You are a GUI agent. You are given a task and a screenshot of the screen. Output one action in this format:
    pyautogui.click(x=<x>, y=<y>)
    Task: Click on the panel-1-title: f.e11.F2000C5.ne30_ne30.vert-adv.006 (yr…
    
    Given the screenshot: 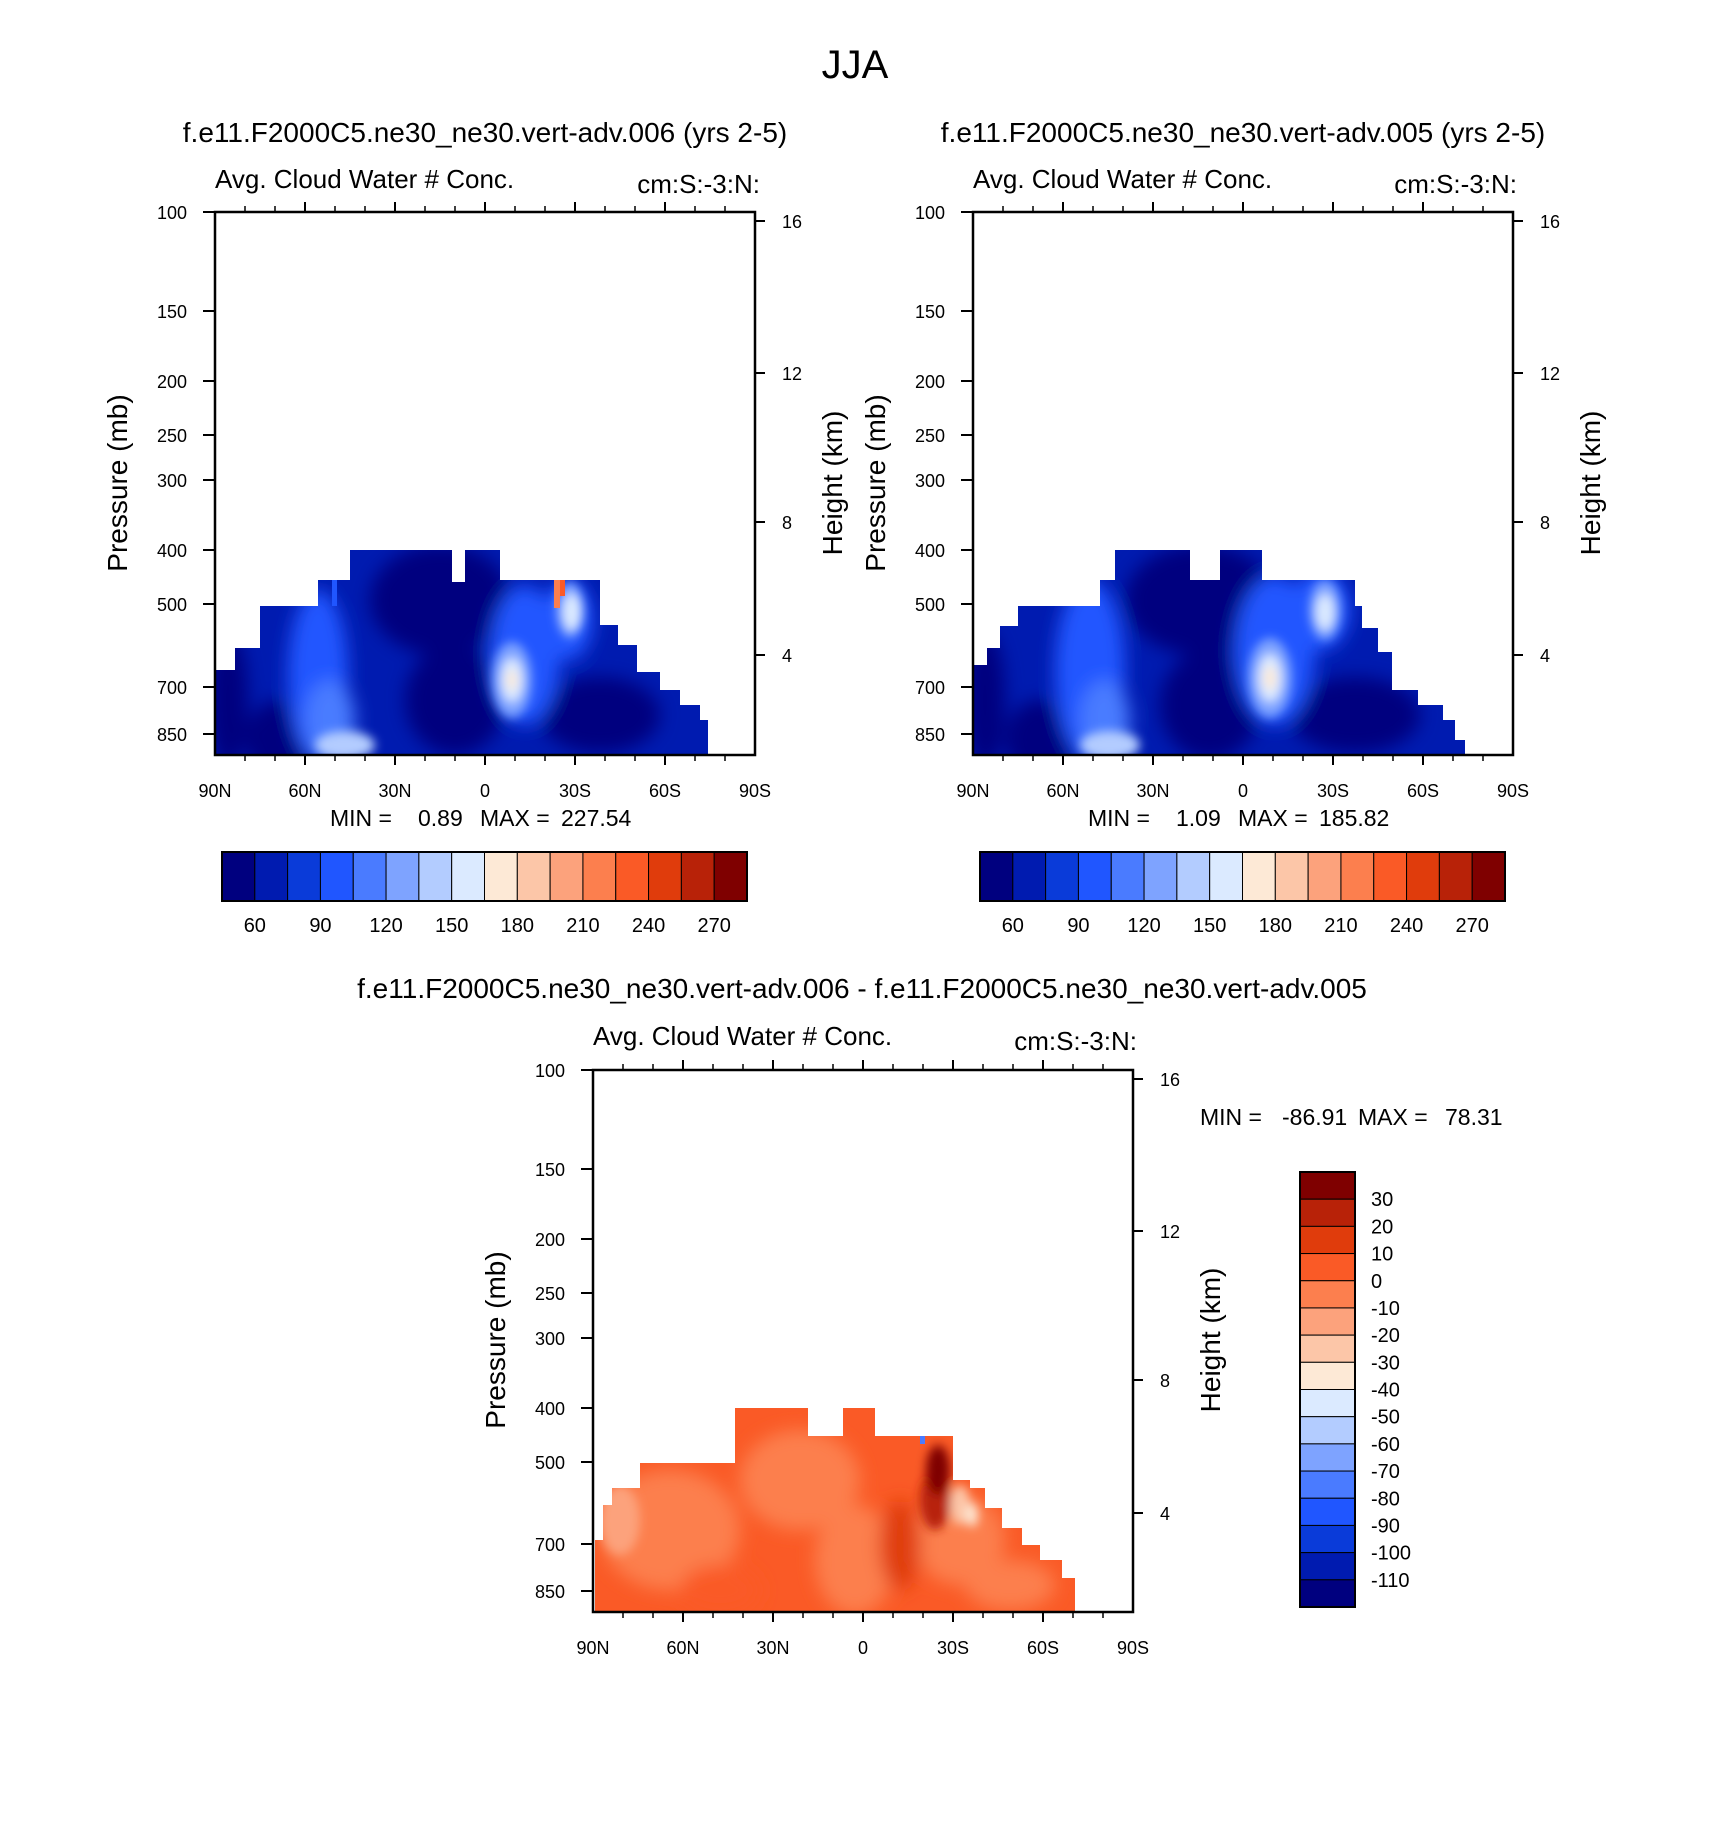 What is the action you would take?
    pyautogui.click(x=485, y=132)
    